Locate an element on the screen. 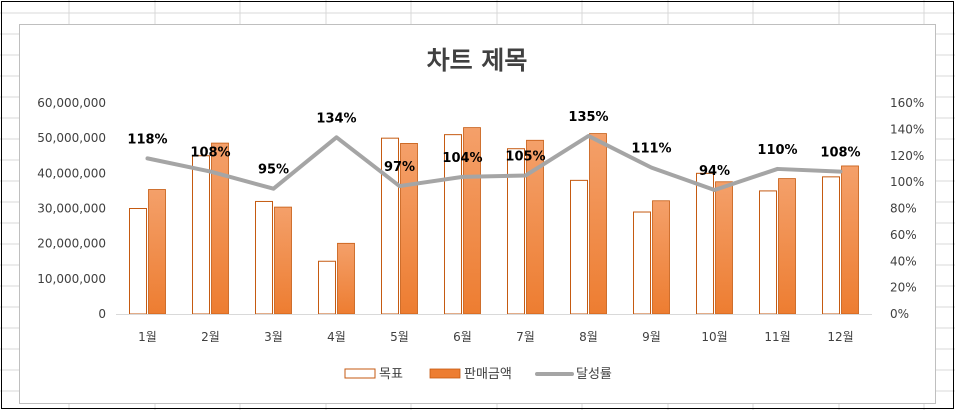  rate-data-label: 97% is located at coordinates (399, 167).